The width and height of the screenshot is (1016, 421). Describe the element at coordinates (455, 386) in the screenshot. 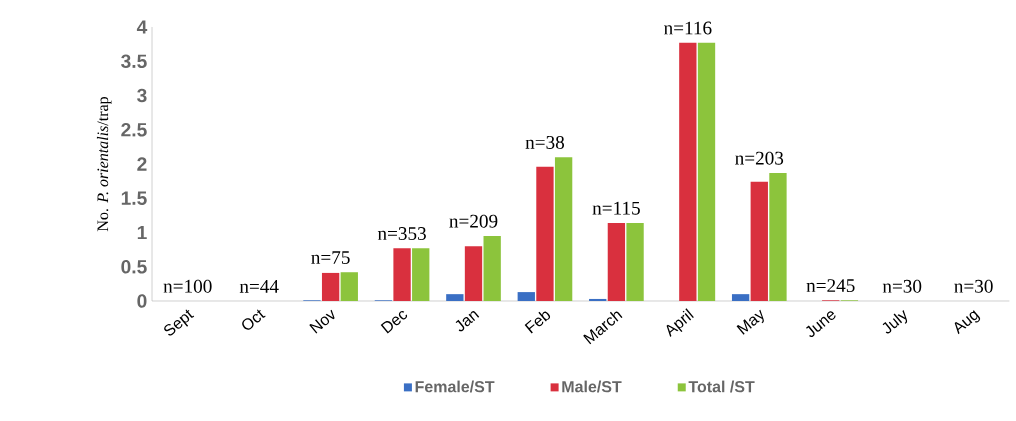

I see `legend-label: Female/ST` at that location.